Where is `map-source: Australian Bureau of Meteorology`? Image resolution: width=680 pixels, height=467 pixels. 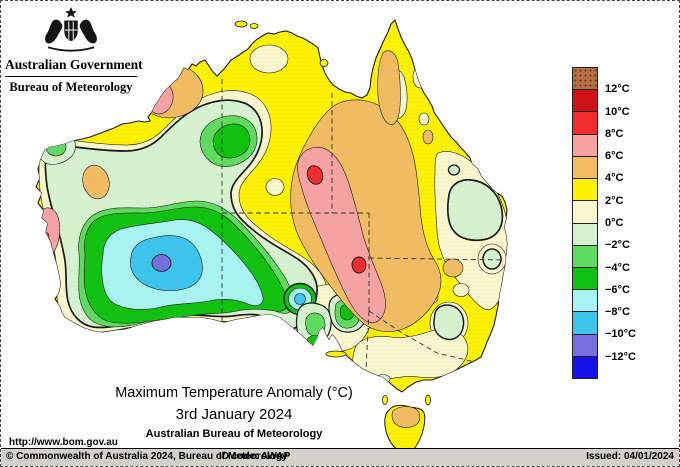
map-source: Australian Bureau of Meteorology is located at coordinates (234, 434).